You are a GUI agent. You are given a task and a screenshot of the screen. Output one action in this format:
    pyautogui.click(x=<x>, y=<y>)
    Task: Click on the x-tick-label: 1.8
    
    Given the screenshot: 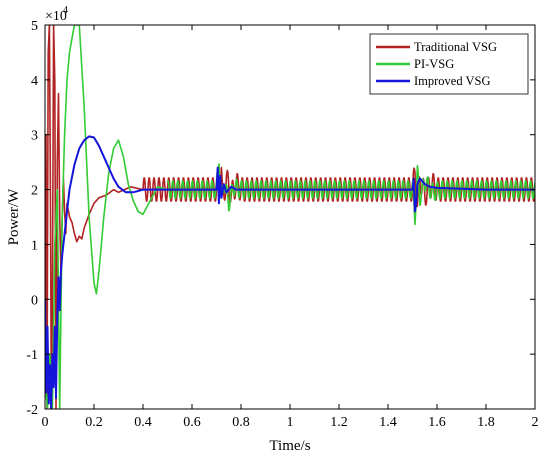 What is the action you would take?
    pyautogui.click(x=486, y=422)
    